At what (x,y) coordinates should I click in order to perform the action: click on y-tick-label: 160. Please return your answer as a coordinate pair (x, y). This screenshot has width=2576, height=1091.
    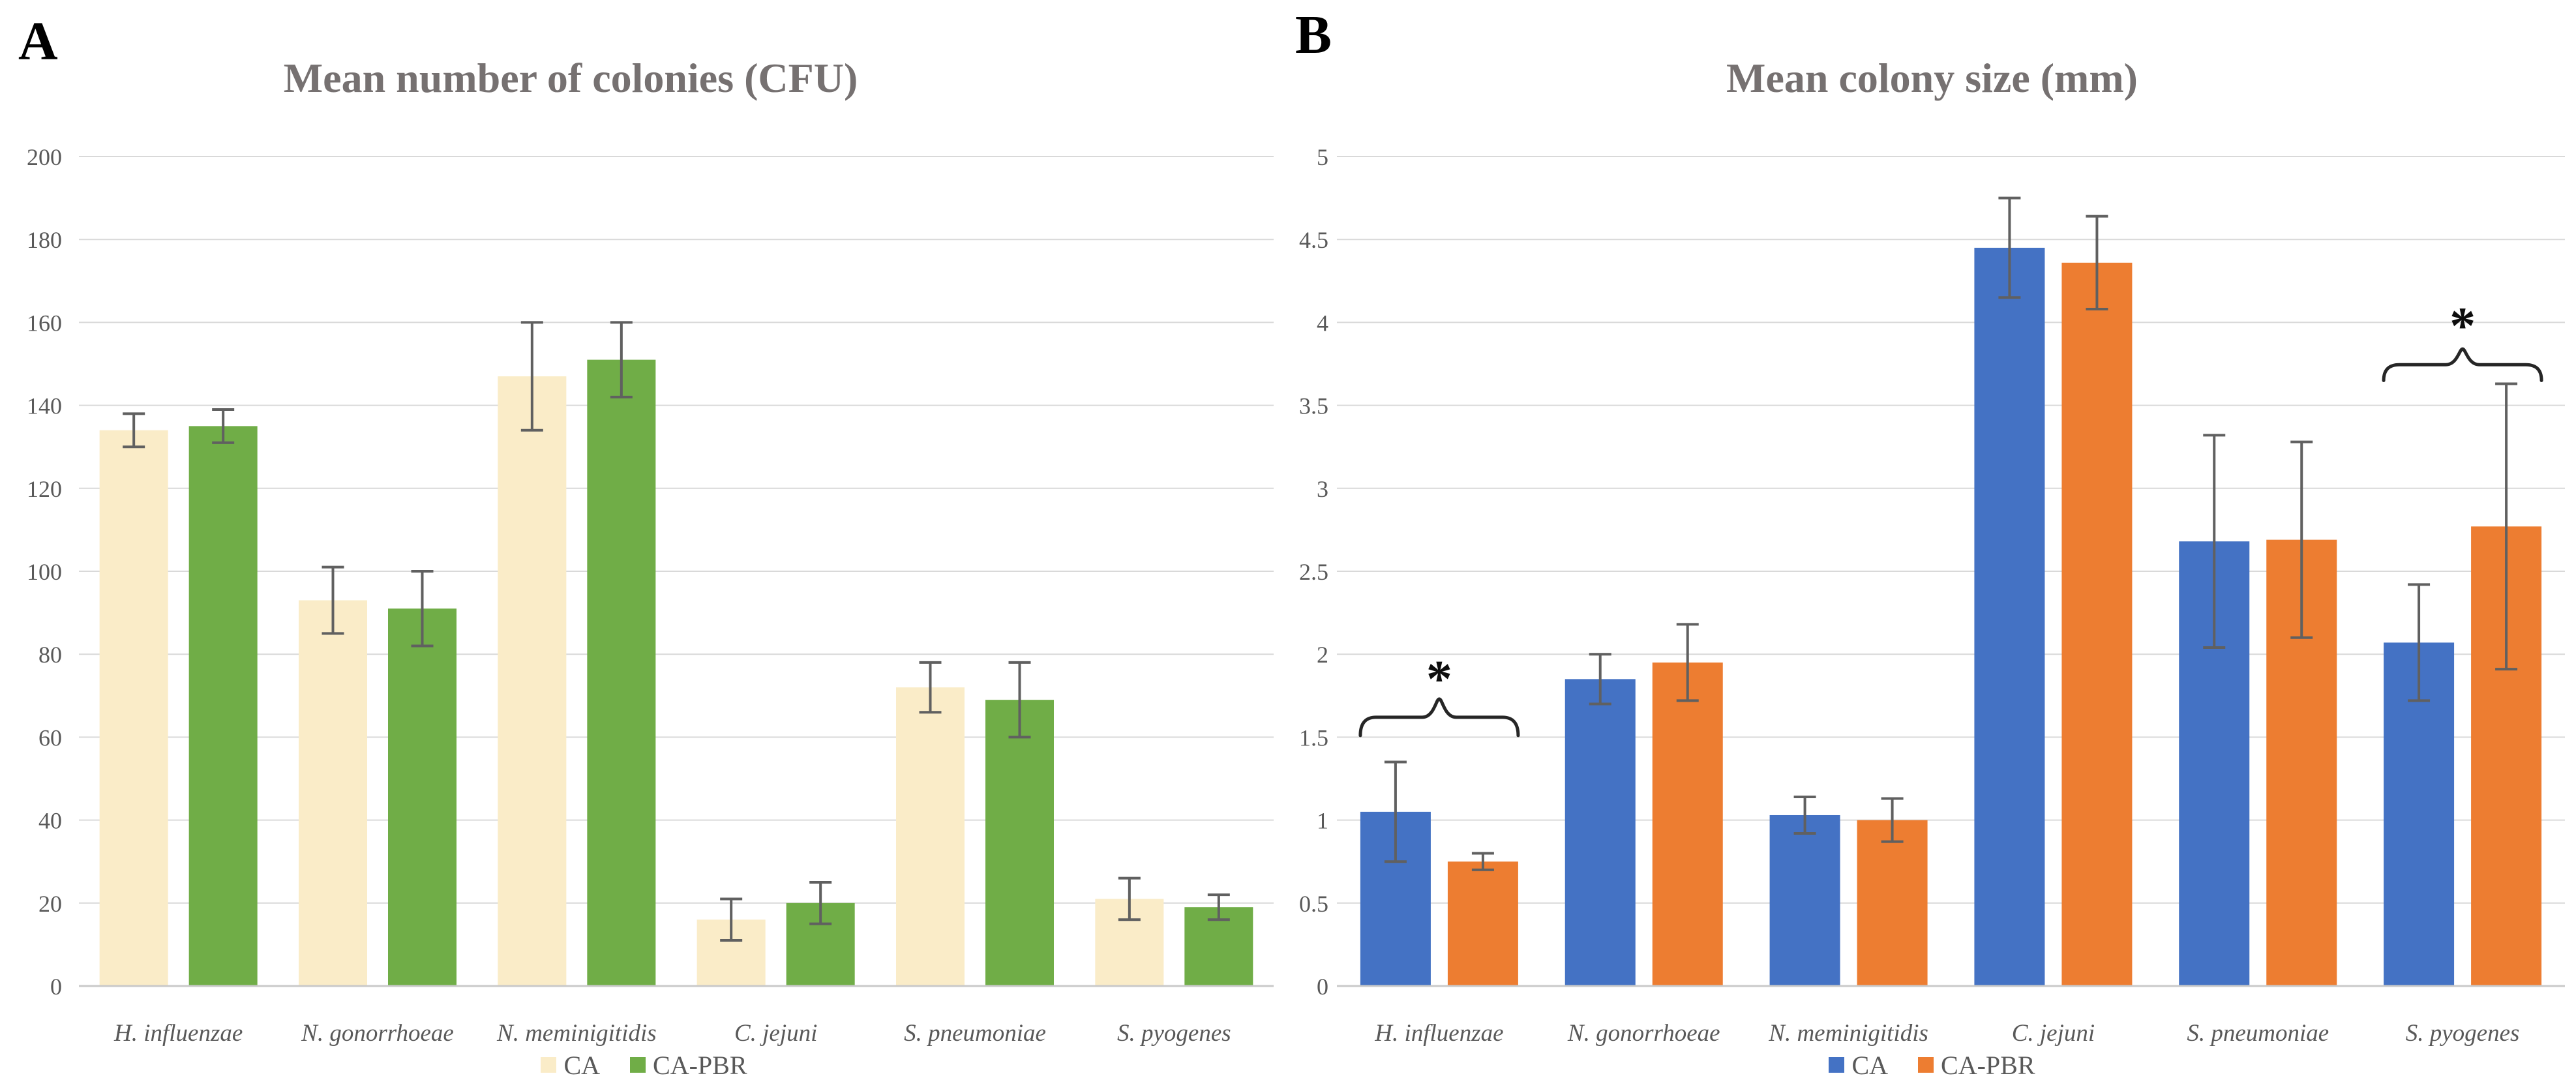
    Looking at the image, I should click on (44, 323).